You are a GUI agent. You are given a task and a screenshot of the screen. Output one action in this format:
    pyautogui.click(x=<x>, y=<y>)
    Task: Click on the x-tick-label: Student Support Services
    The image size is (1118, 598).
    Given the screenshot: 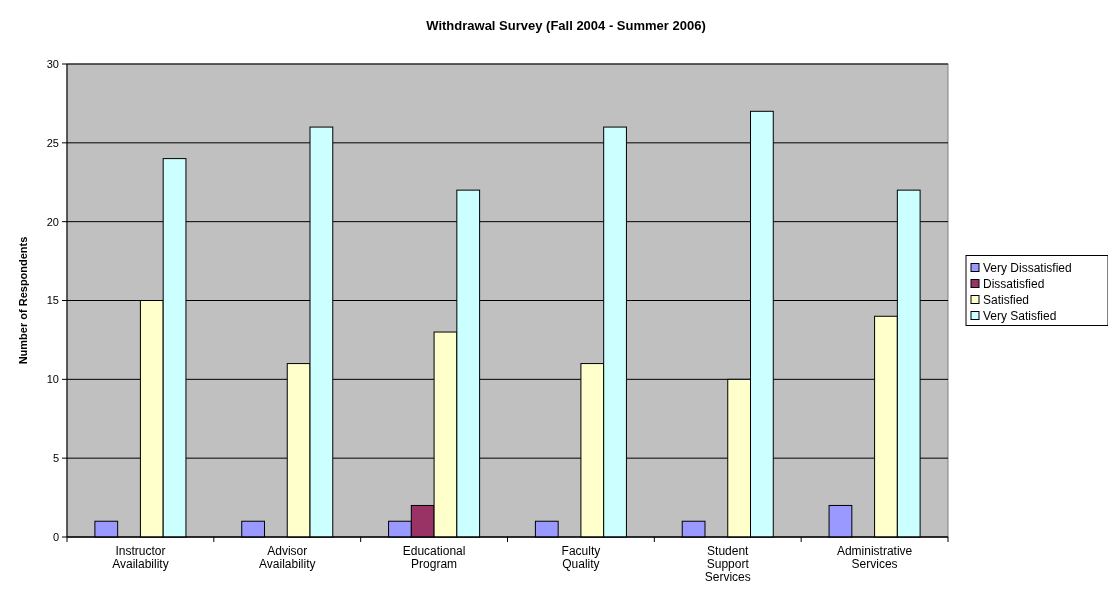 What is the action you would take?
    pyautogui.click(x=727, y=564)
    